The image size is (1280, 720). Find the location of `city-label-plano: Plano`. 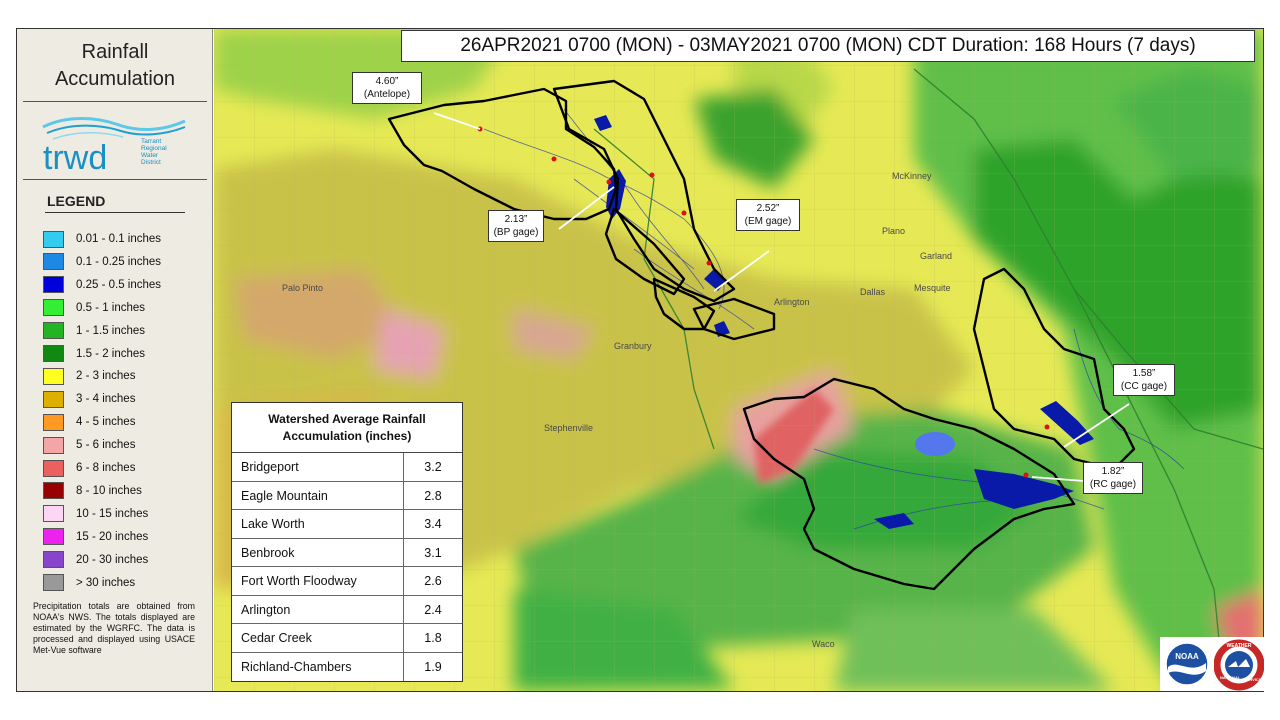

city-label-plano: Plano is located at coordinates (893, 231).